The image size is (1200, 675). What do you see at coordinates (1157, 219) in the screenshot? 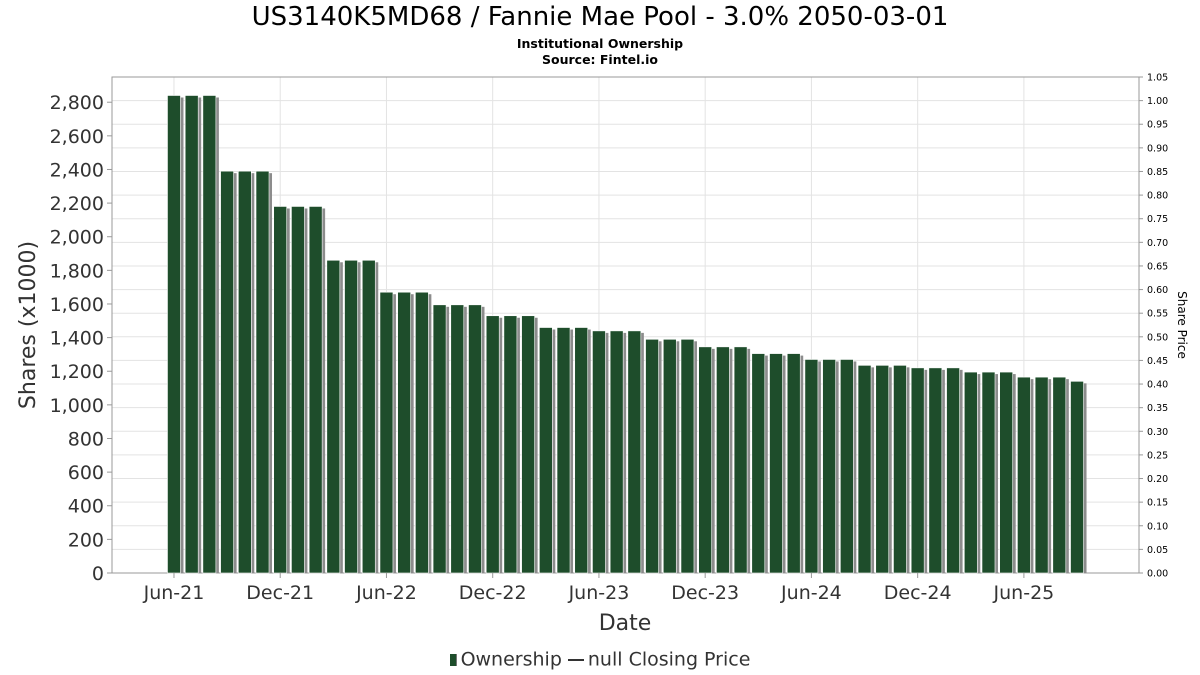
I see `y2-tick-label: 0.75` at bounding box center [1157, 219].